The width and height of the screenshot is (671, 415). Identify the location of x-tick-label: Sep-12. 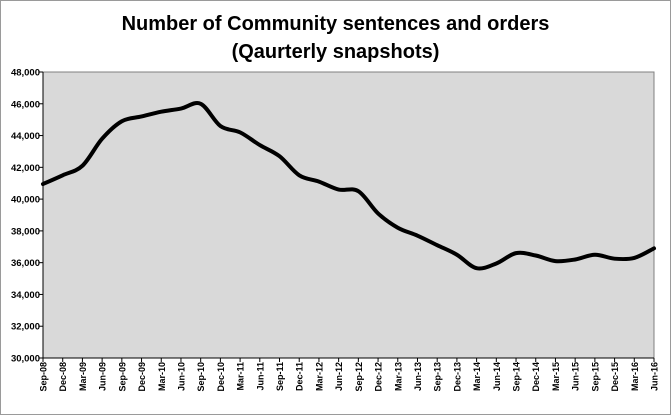
(359, 377).